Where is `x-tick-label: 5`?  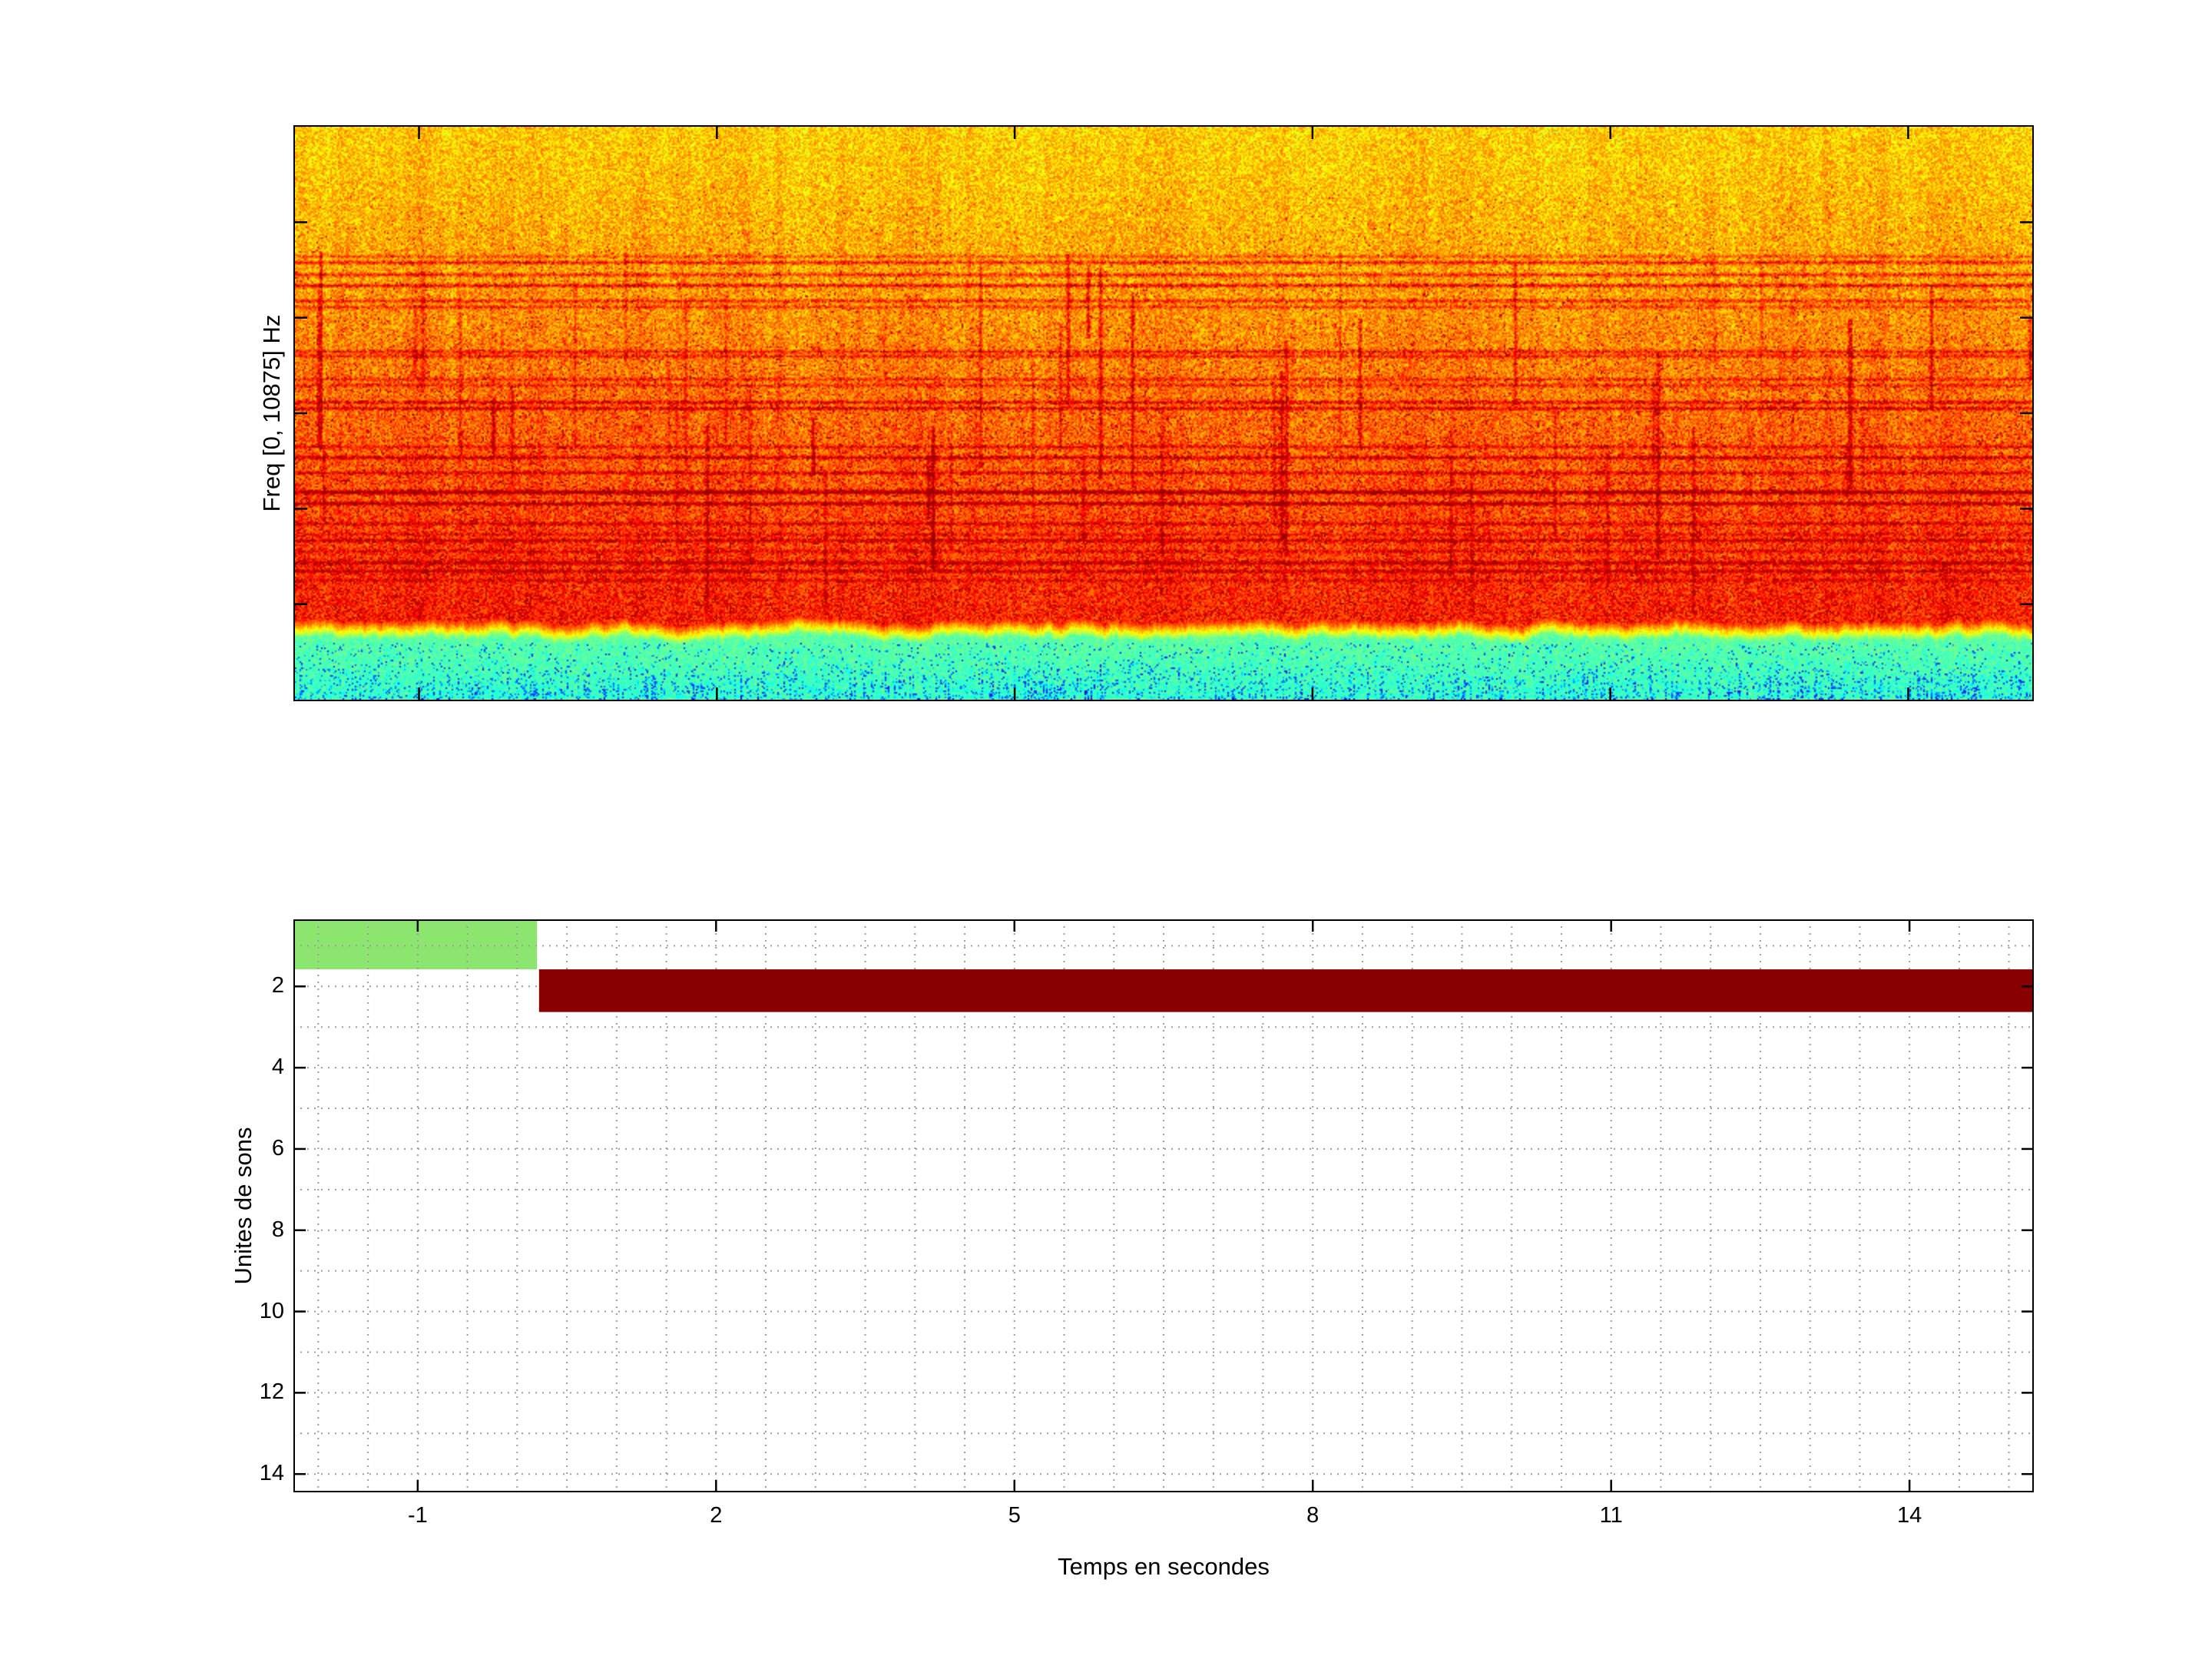
x-tick-label: 5 is located at coordinates (1015, 1515).